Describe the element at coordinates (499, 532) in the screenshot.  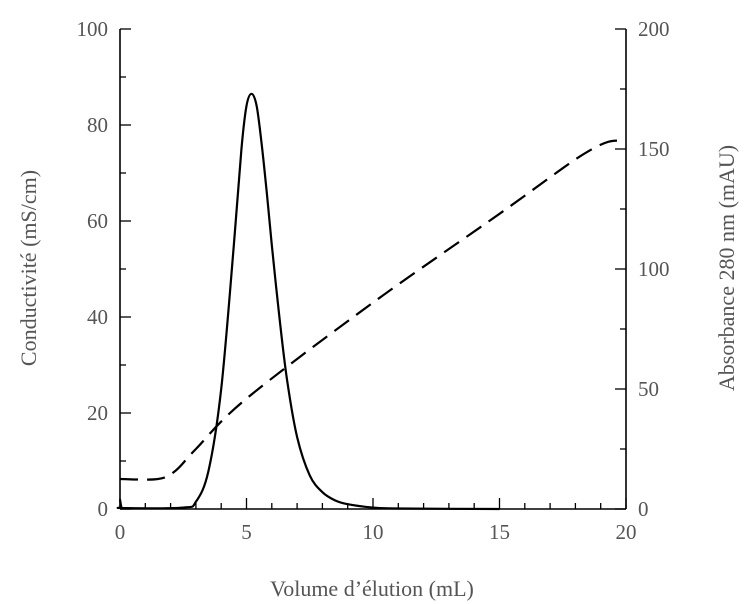
I see `x-tick-label: 15` at that location.